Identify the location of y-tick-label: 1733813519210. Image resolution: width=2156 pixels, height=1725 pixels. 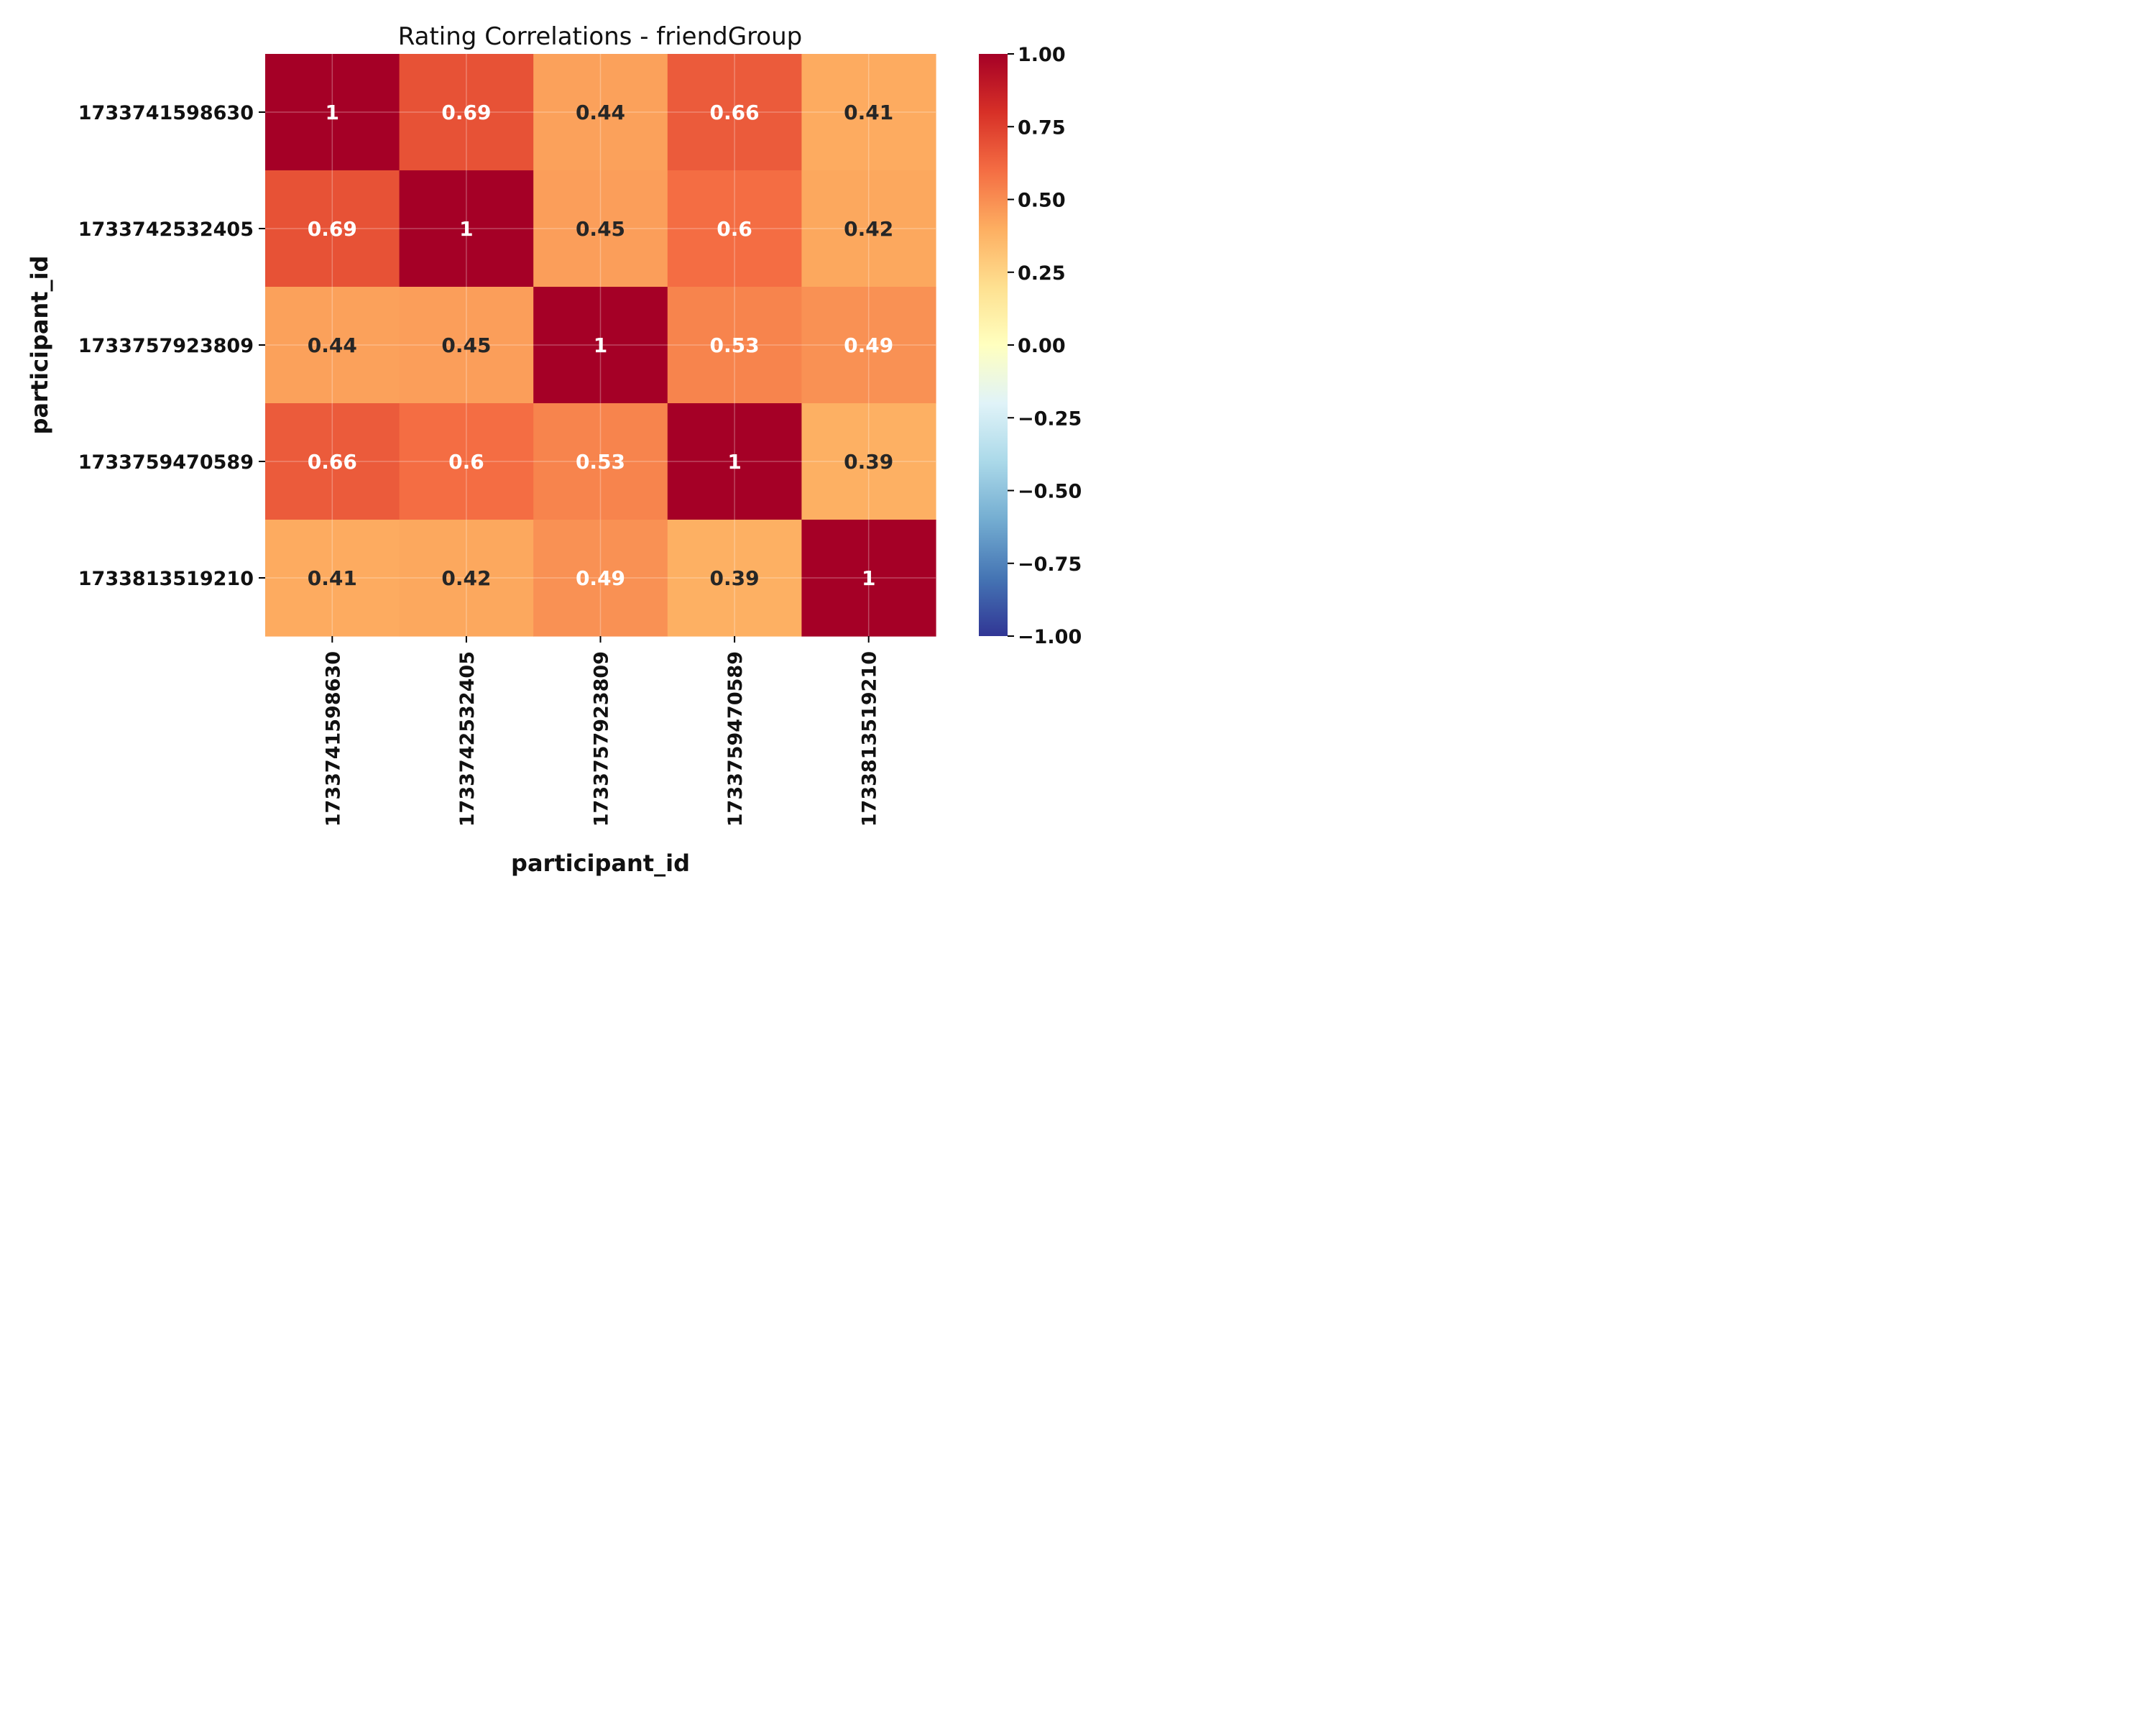
(166, 579).